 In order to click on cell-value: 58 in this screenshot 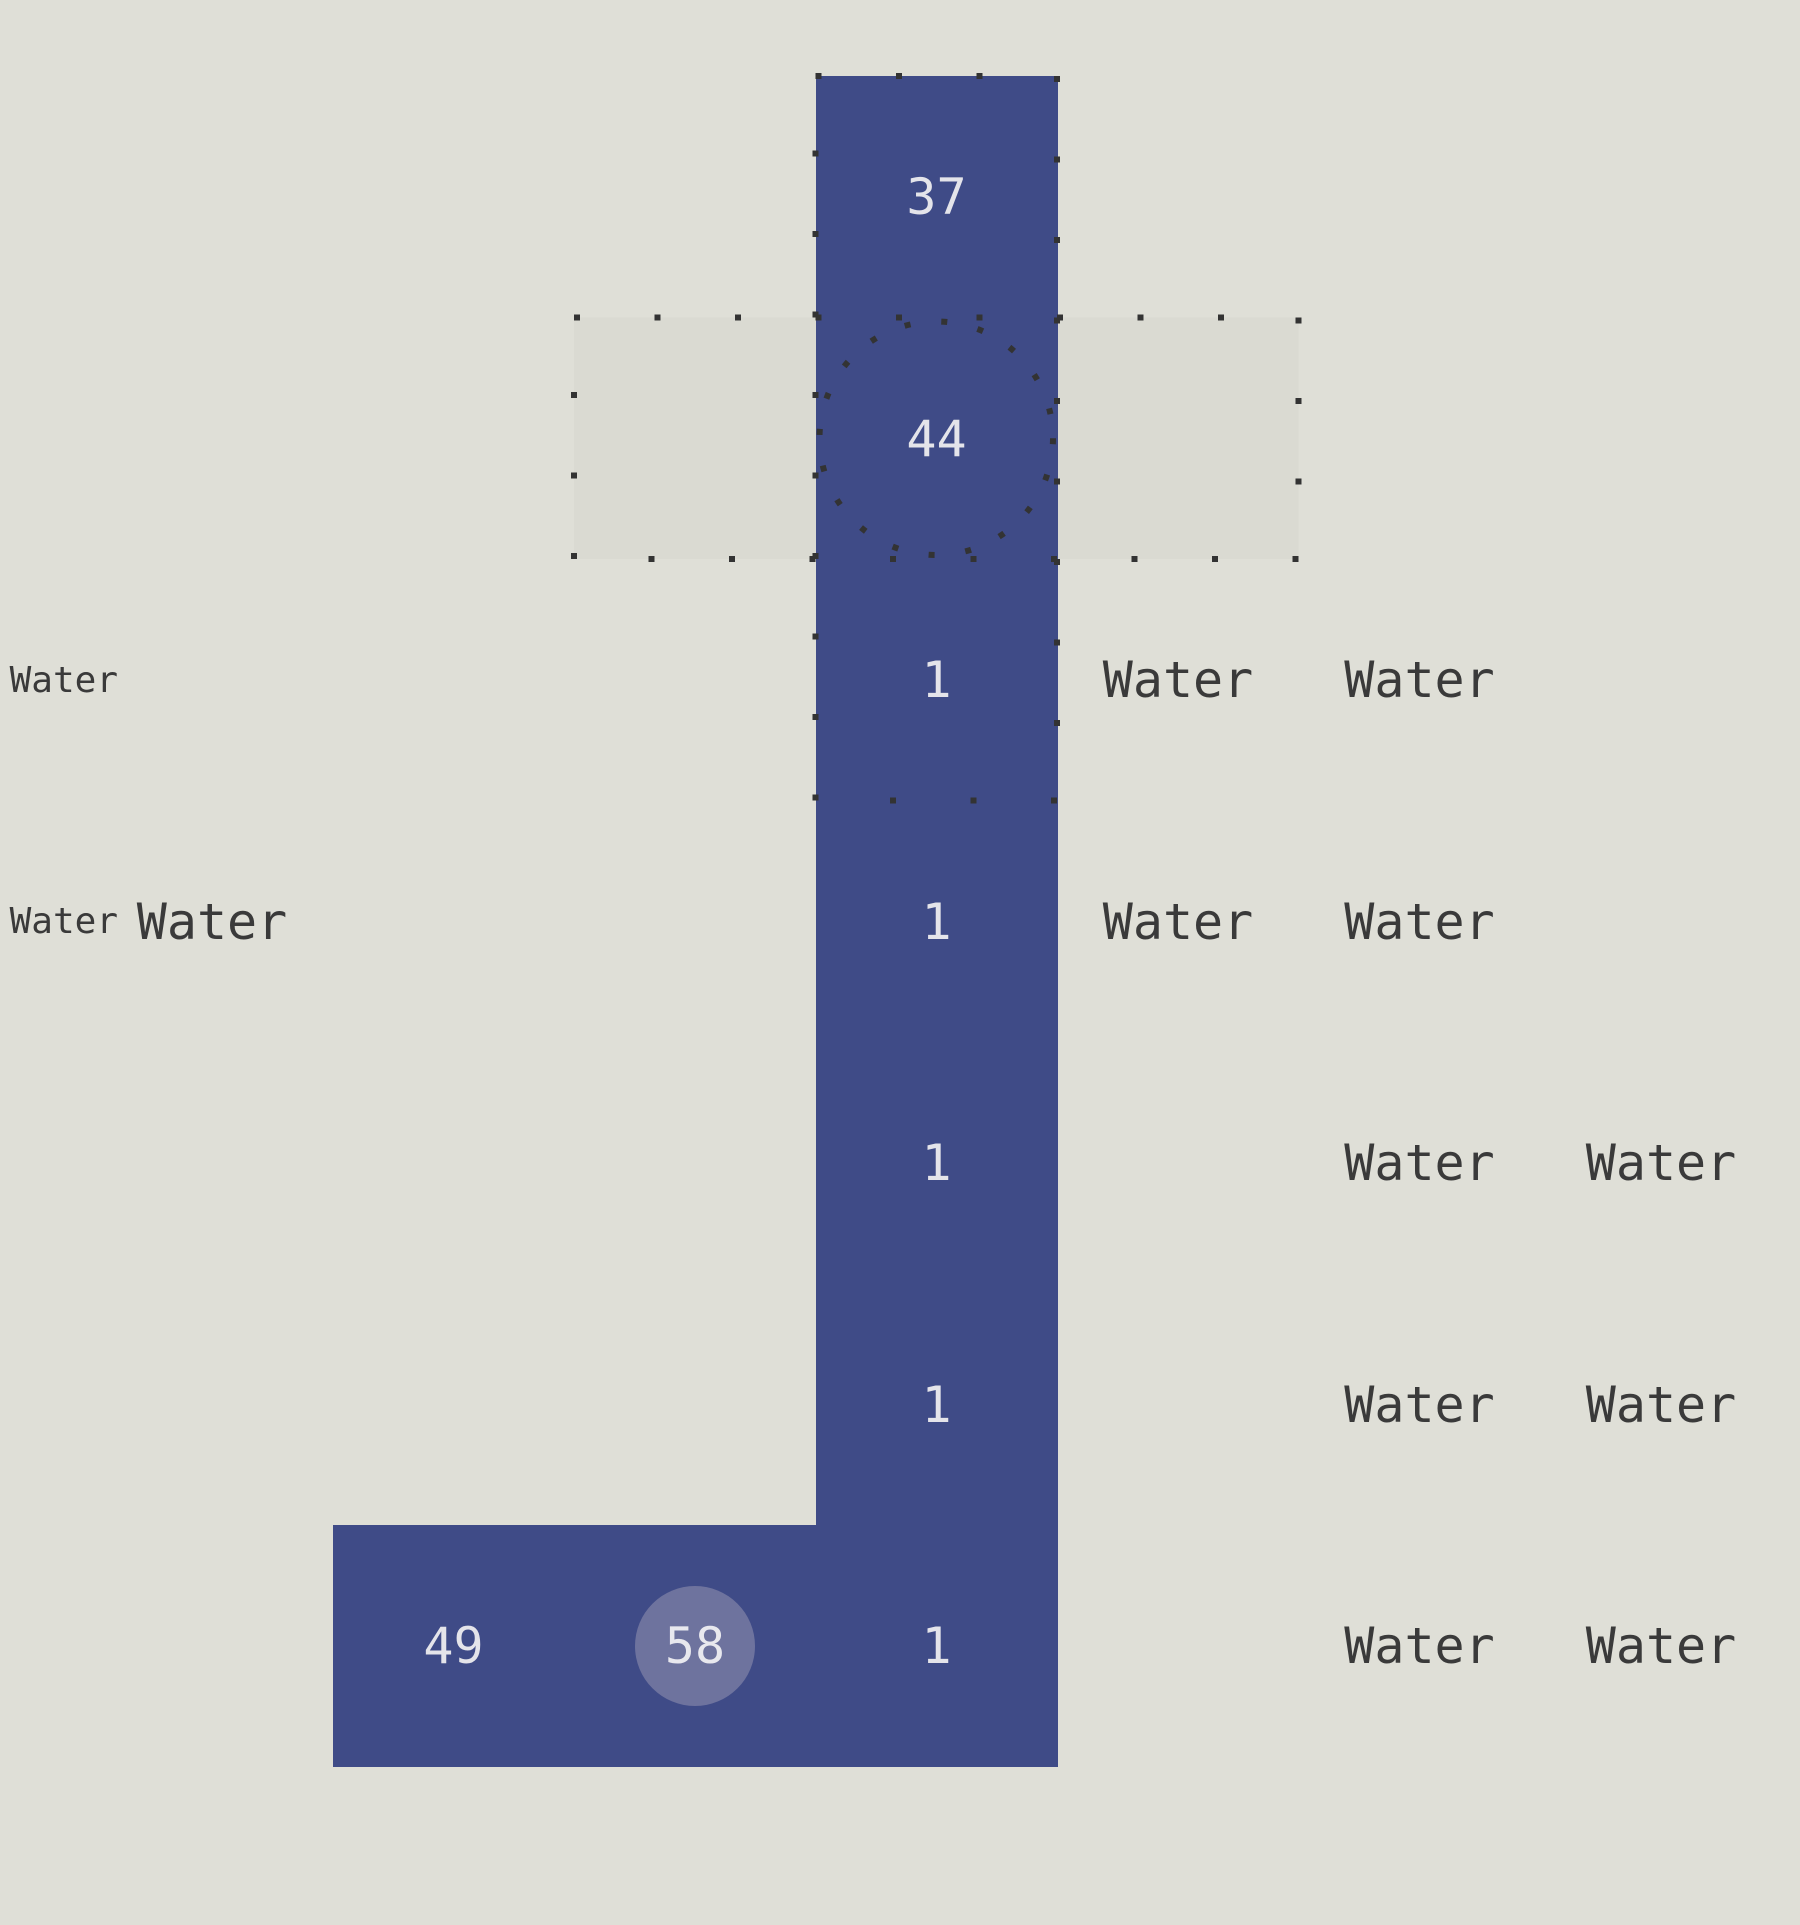, I will do `click(695, 1646)`.